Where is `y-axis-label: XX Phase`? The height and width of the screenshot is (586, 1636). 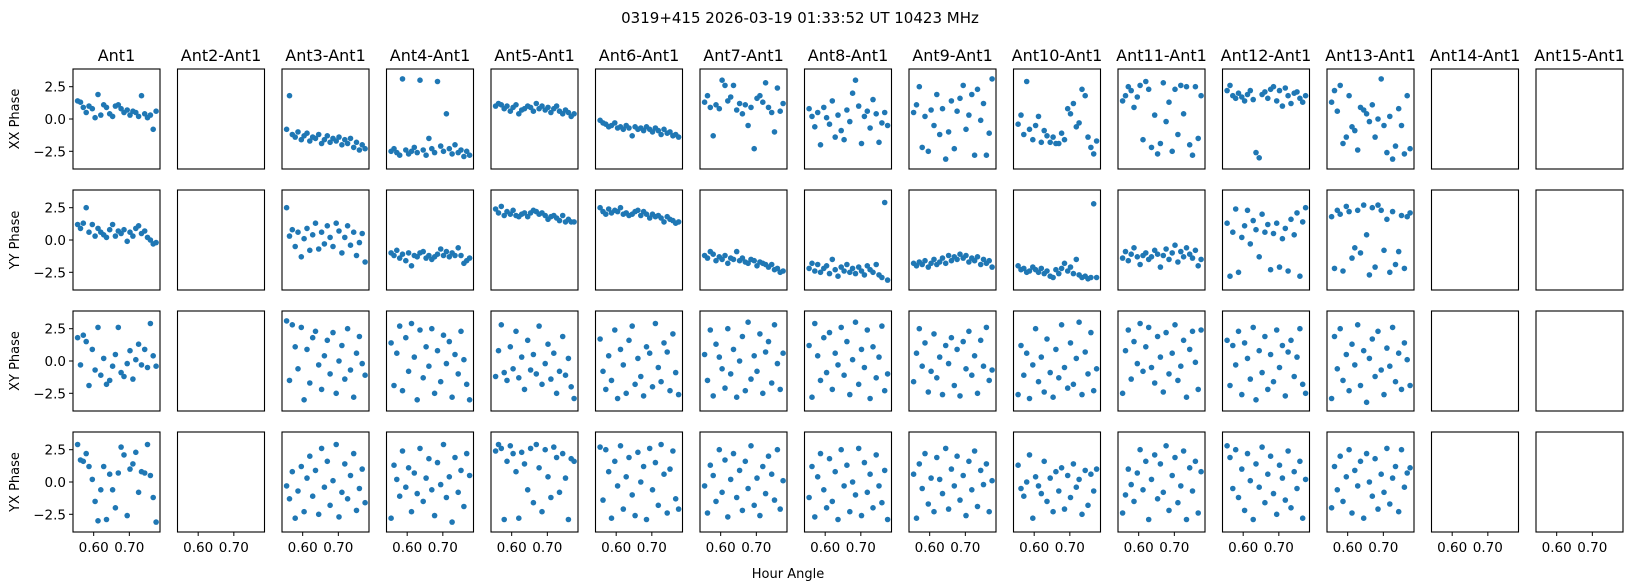
y-axis-label: XX Phase is located at coordinates (15, 119).